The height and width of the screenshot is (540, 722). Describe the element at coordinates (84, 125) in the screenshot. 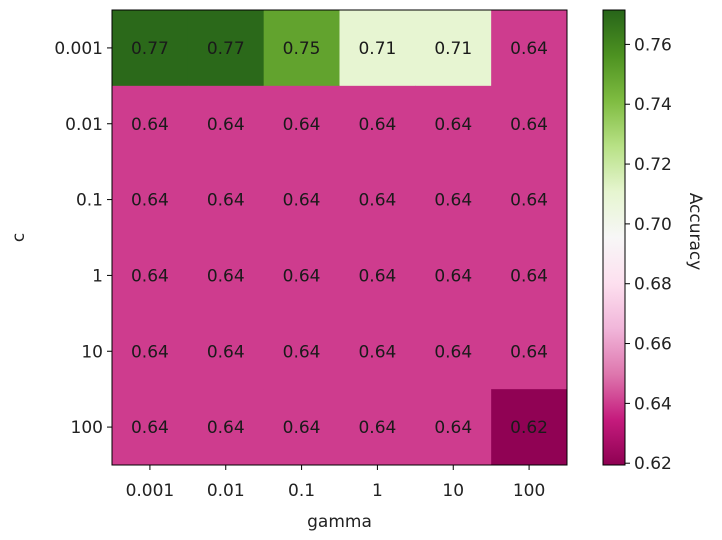

I see `y-tick-label: 0.01` at that location.